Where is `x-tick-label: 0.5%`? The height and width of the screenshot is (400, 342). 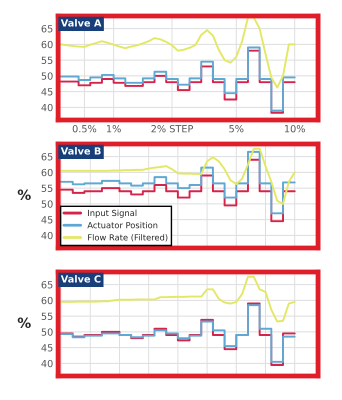 x-tick-label: 0.5% is located at coordinates (84, 128).